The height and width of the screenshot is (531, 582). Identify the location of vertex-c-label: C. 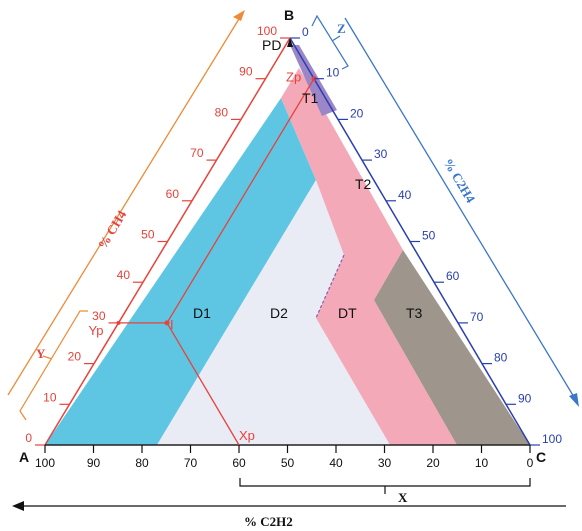
(541, 457).